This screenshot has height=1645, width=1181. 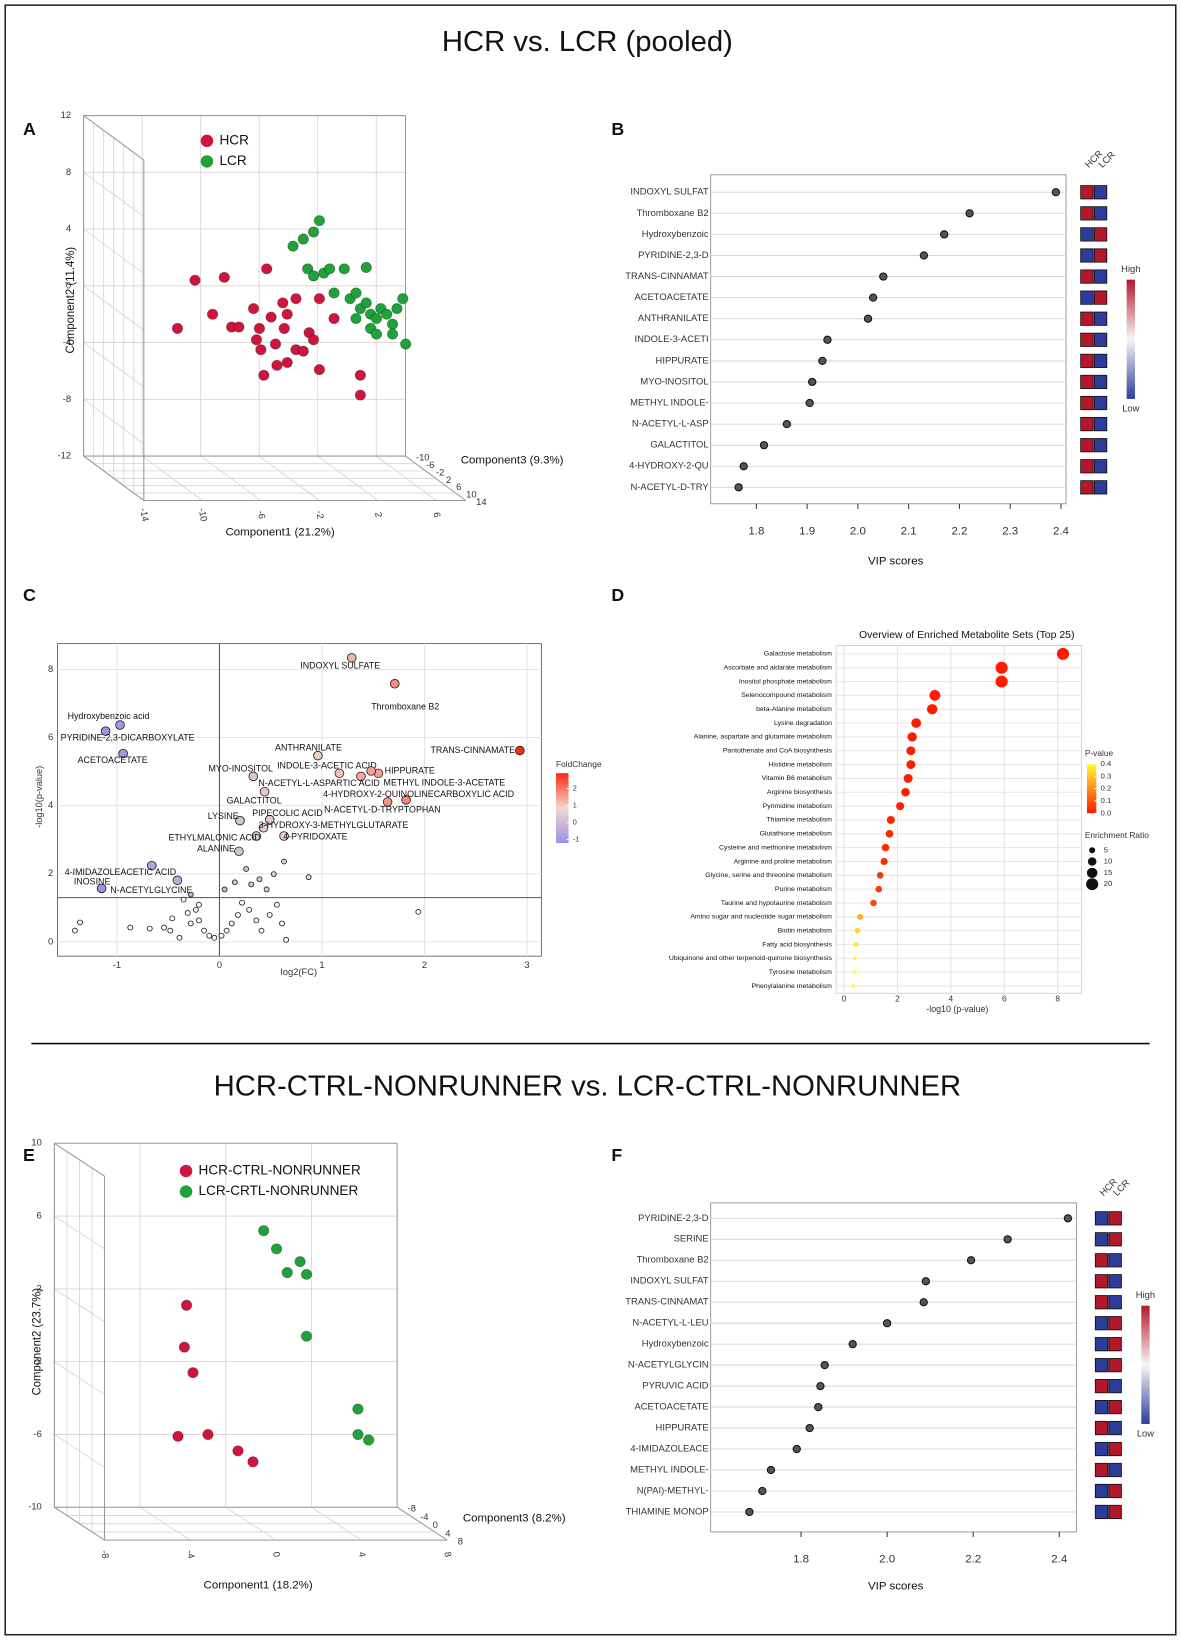 What do you see at coordinates (412, 1509) in the screenshot?
I see `z-tick-label: -8` at bounding box center [412, 1509].